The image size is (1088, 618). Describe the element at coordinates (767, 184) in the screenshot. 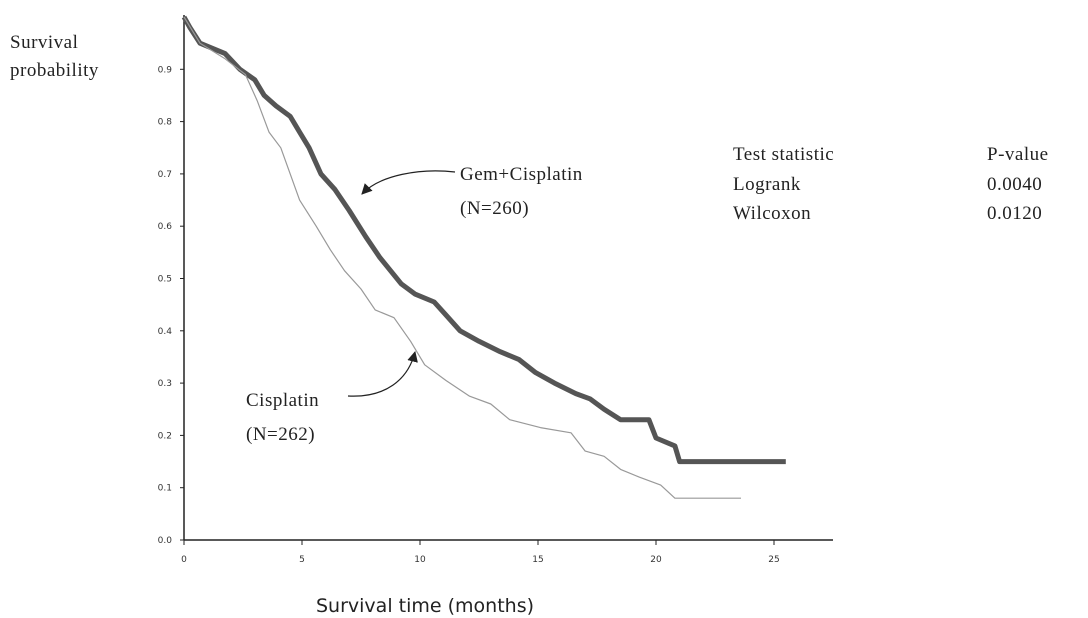

I see `stats-cell: Logrank` at that location.